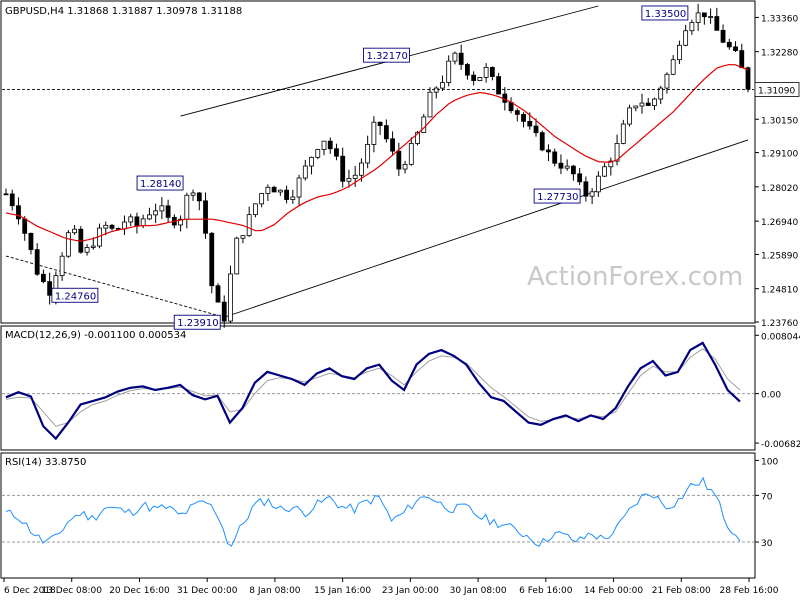 The height and width of the screenshot is (600, 800). Describe the element at coordinates (139, 591) in the screenshot. I see `time-tick-label: 20 Dec 16:00` at that location.